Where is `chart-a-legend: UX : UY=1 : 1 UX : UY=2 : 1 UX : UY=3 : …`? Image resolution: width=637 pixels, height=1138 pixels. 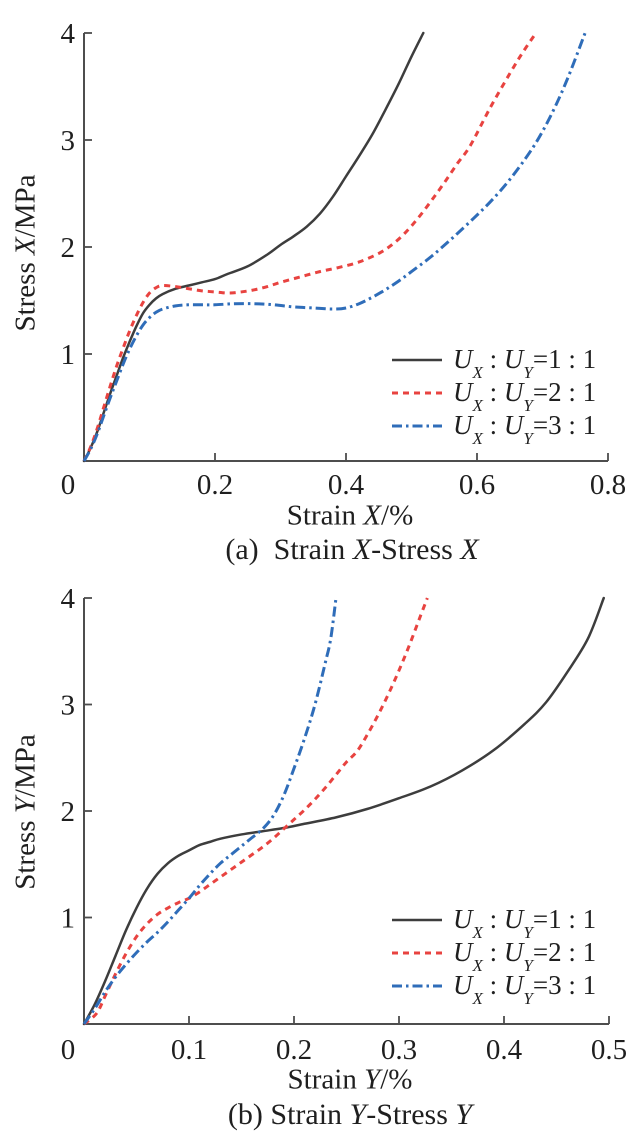
chart-a-legend: UX : UY=1 : 1 UX : UY=2 : 1 UX : UY=3 : … is located at coordinates (494, 396).